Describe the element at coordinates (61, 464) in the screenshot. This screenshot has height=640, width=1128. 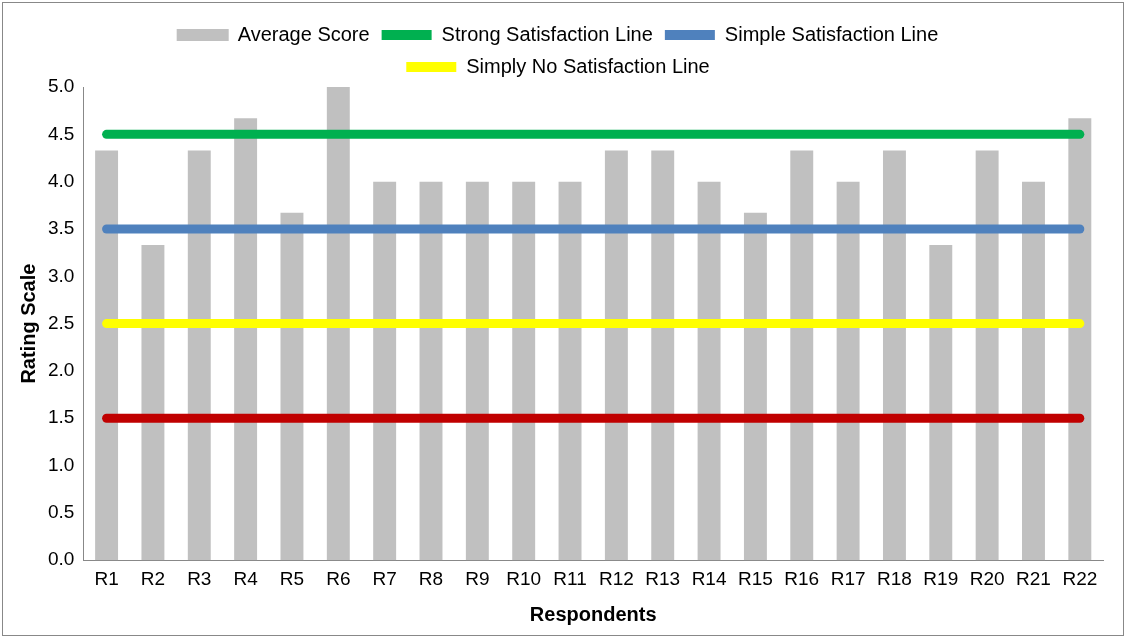
I see `y-tick-label: 1.0` at that location.